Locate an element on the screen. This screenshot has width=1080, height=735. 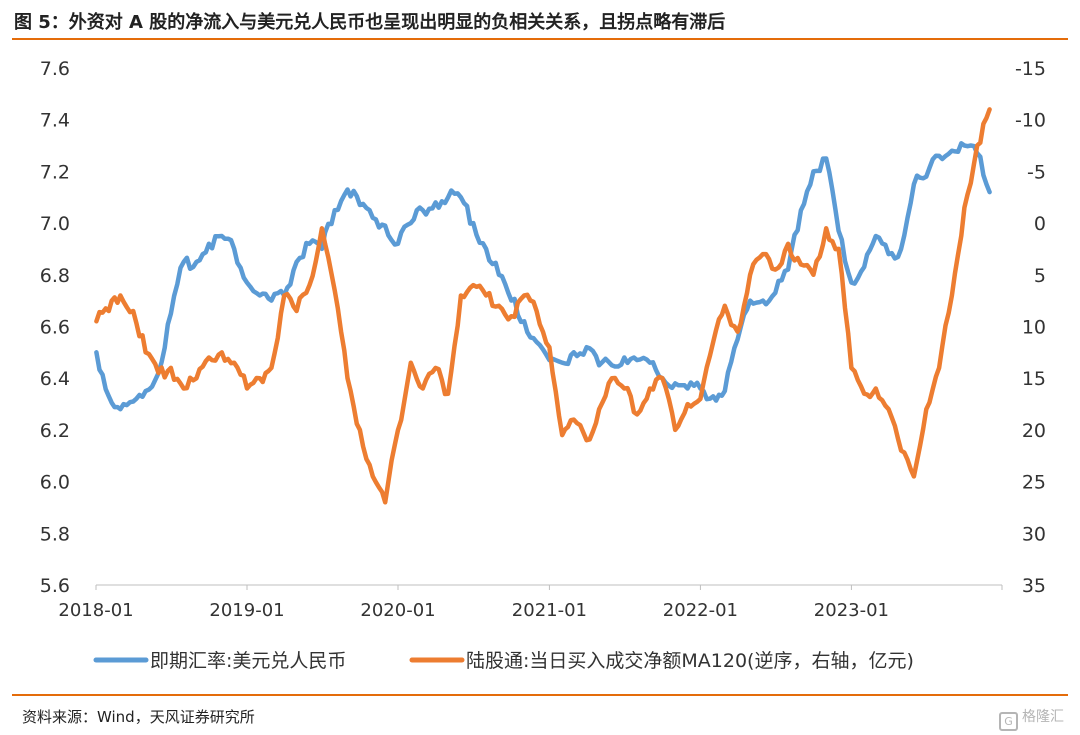
legend: 即期汇率:美元兑人民币 陆股通:当日买入成交净额MA120(逆序，右轴，亿元) is located at coordinates (503, 661).